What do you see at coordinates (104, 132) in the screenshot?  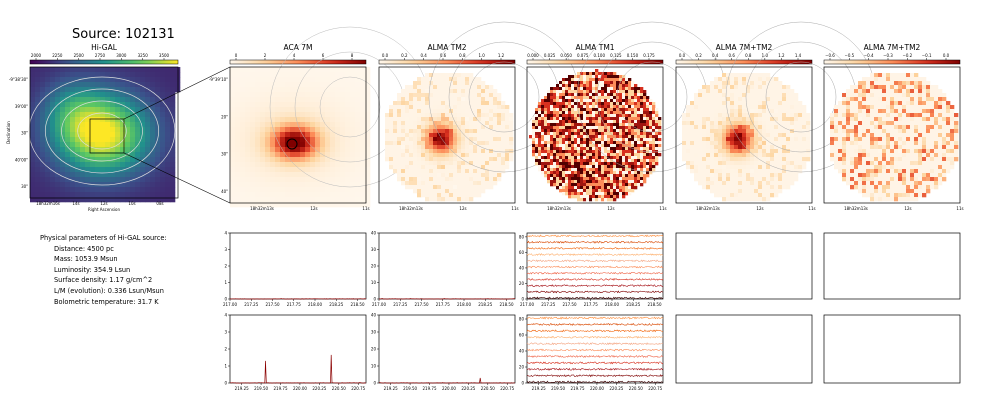 I see `panel-frame` at bounding box center [104, 132].